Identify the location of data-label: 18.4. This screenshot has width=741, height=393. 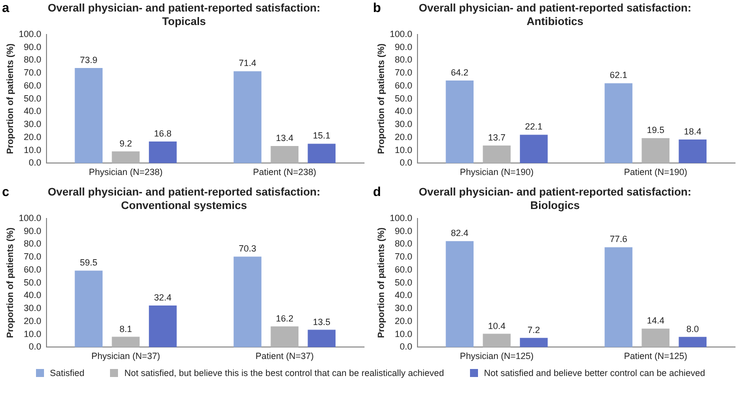
(693, 131).